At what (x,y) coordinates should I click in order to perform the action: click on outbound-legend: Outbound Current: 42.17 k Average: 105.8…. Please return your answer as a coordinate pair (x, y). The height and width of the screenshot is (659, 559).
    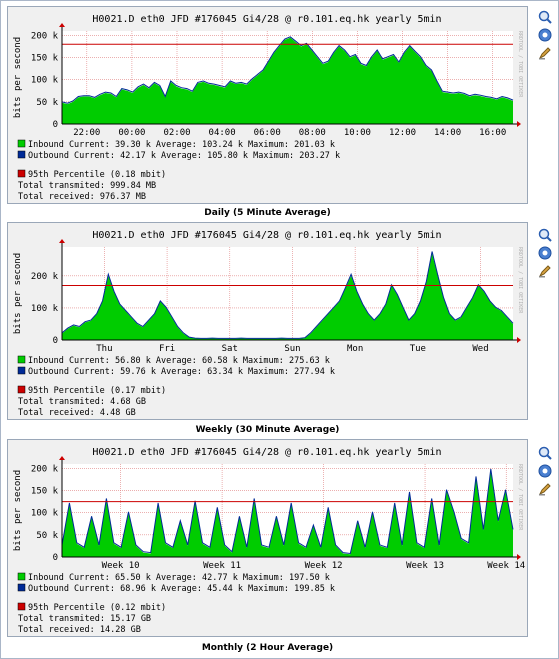
    Looking at the image, I should click on (184, 156).